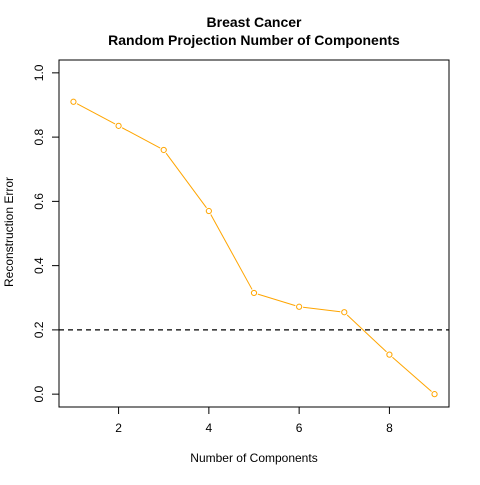  I want to click on y-tick-label: 0.0, so click(39, 393).